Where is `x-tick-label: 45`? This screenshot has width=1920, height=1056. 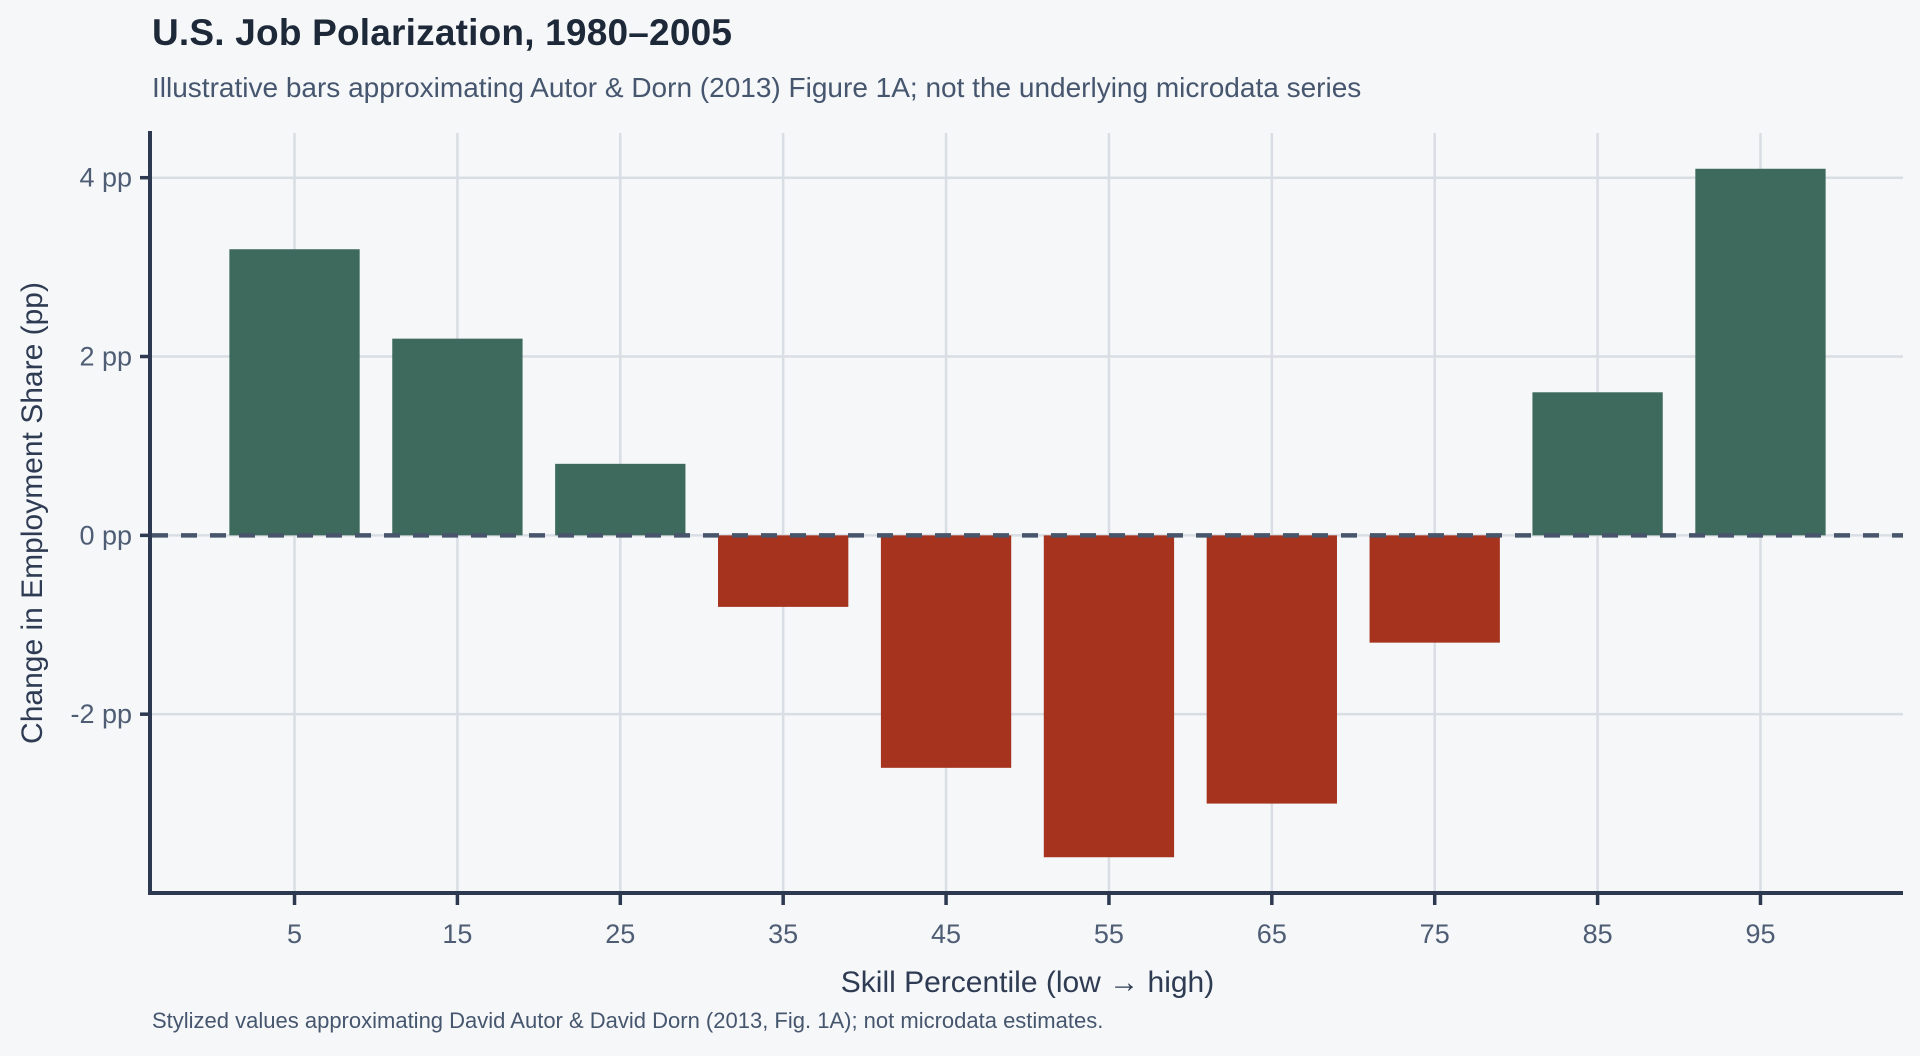 x-tick-label: 45 is located at coordinates (946, 934).